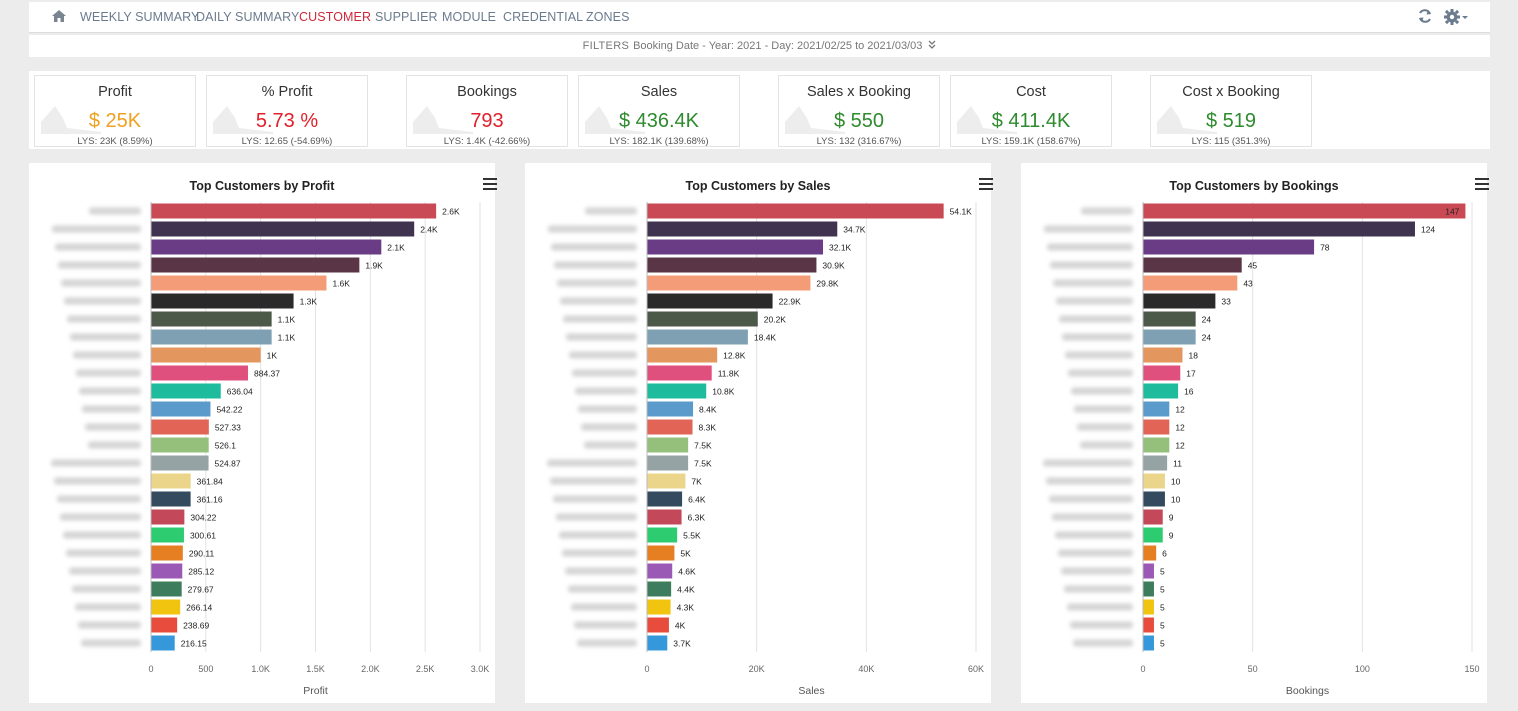  What do you see at coordinates (961, 212) in the screenshot?
I see `data-label: 54.1K` at bounding box center [961, 212].